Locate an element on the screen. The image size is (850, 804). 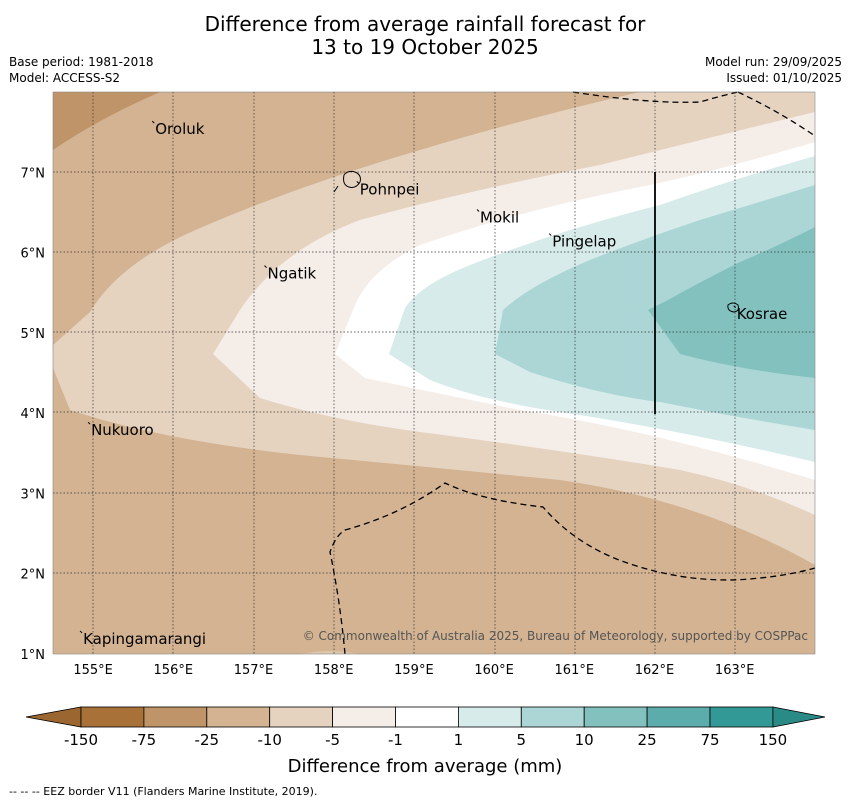
colorbar-tick-label: -5 is located at coordinates (332, 740).